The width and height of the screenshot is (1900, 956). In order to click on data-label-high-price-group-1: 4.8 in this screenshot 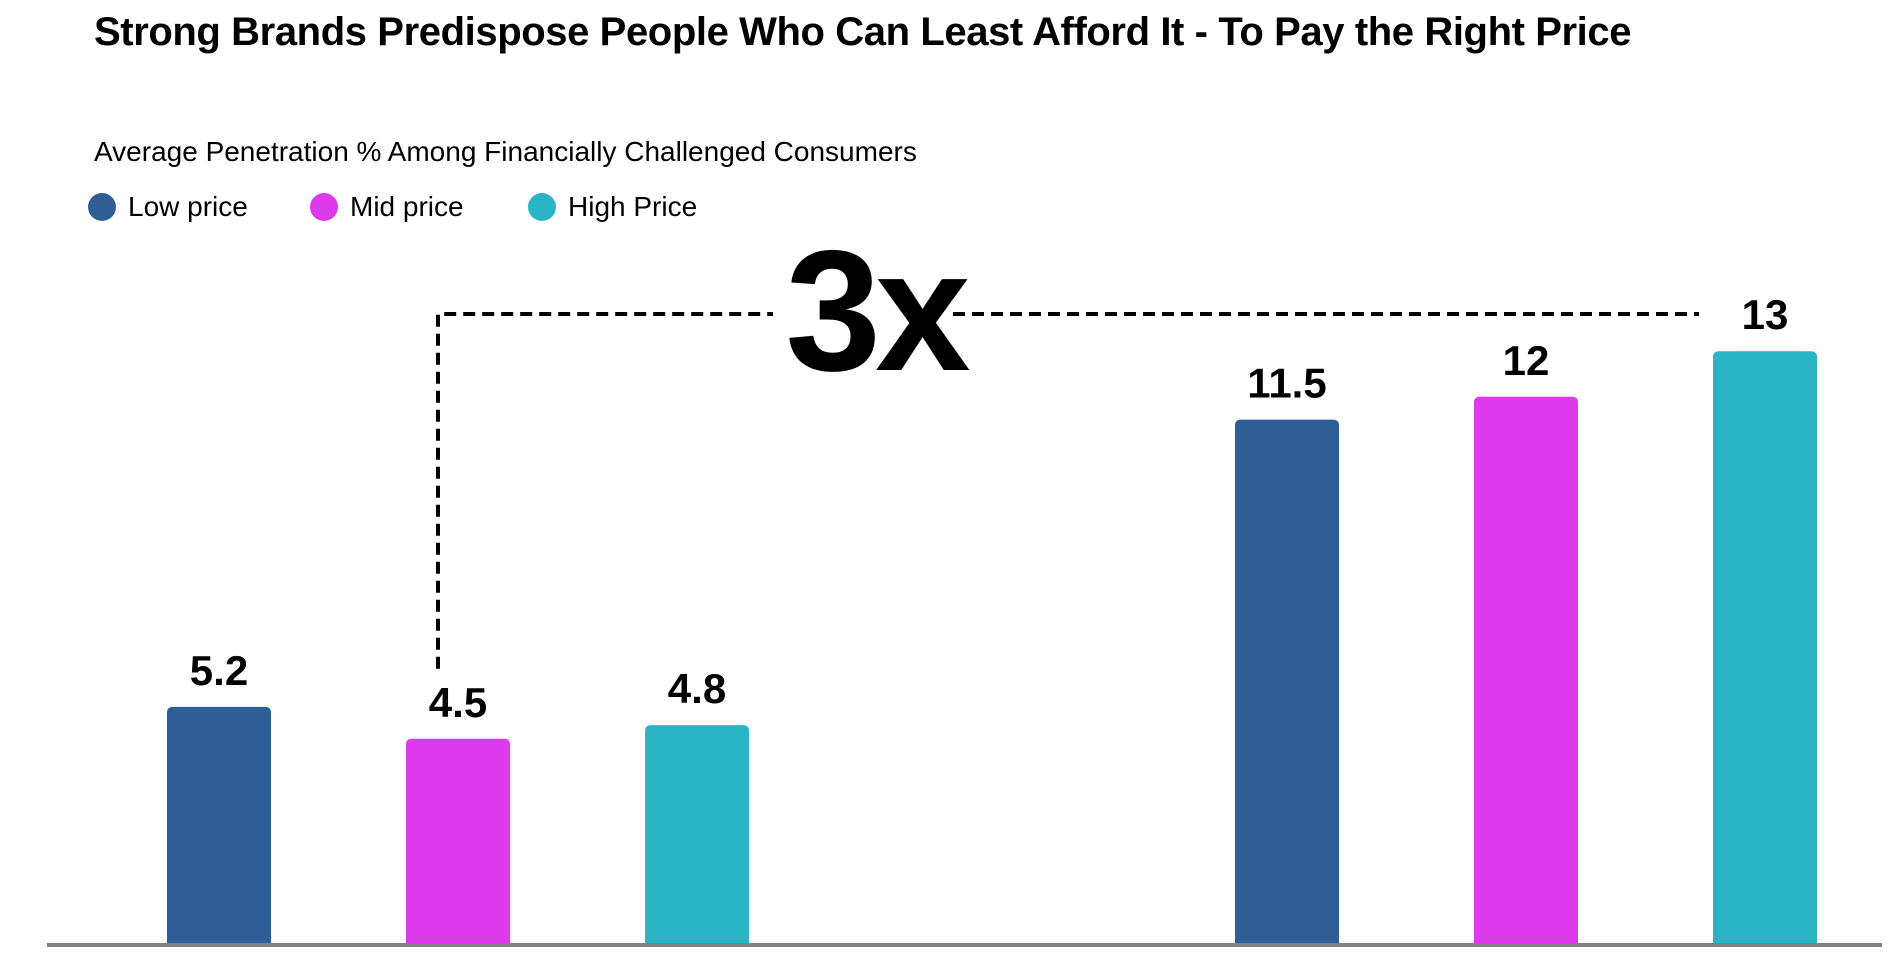, I will do `click(697, 688)`.